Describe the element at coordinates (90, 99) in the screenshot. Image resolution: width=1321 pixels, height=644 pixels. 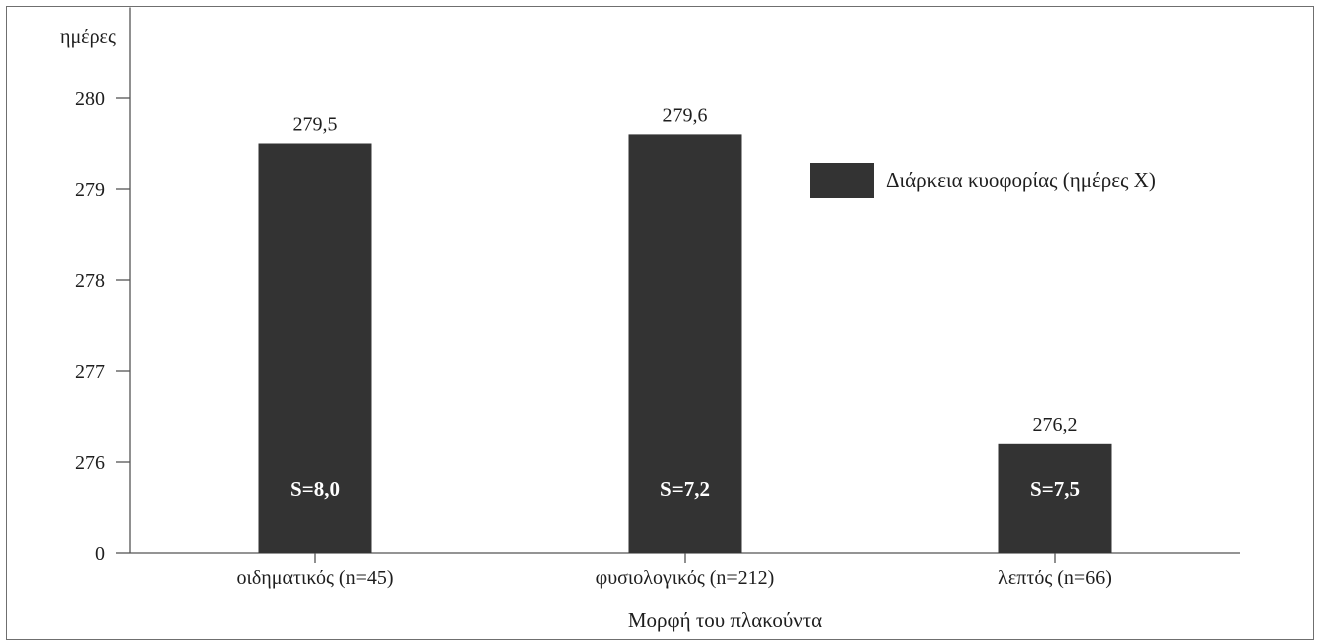
I see `y-tick-label: 280` at that location.